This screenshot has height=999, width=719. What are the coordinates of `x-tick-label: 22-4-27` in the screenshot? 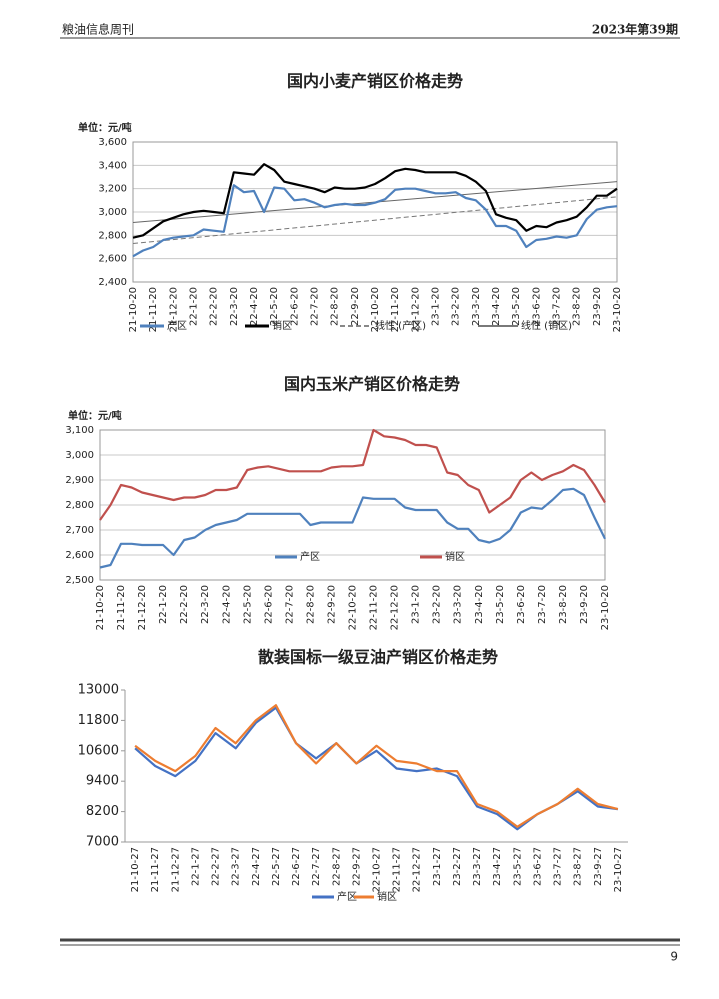 It's located at (256, 866).